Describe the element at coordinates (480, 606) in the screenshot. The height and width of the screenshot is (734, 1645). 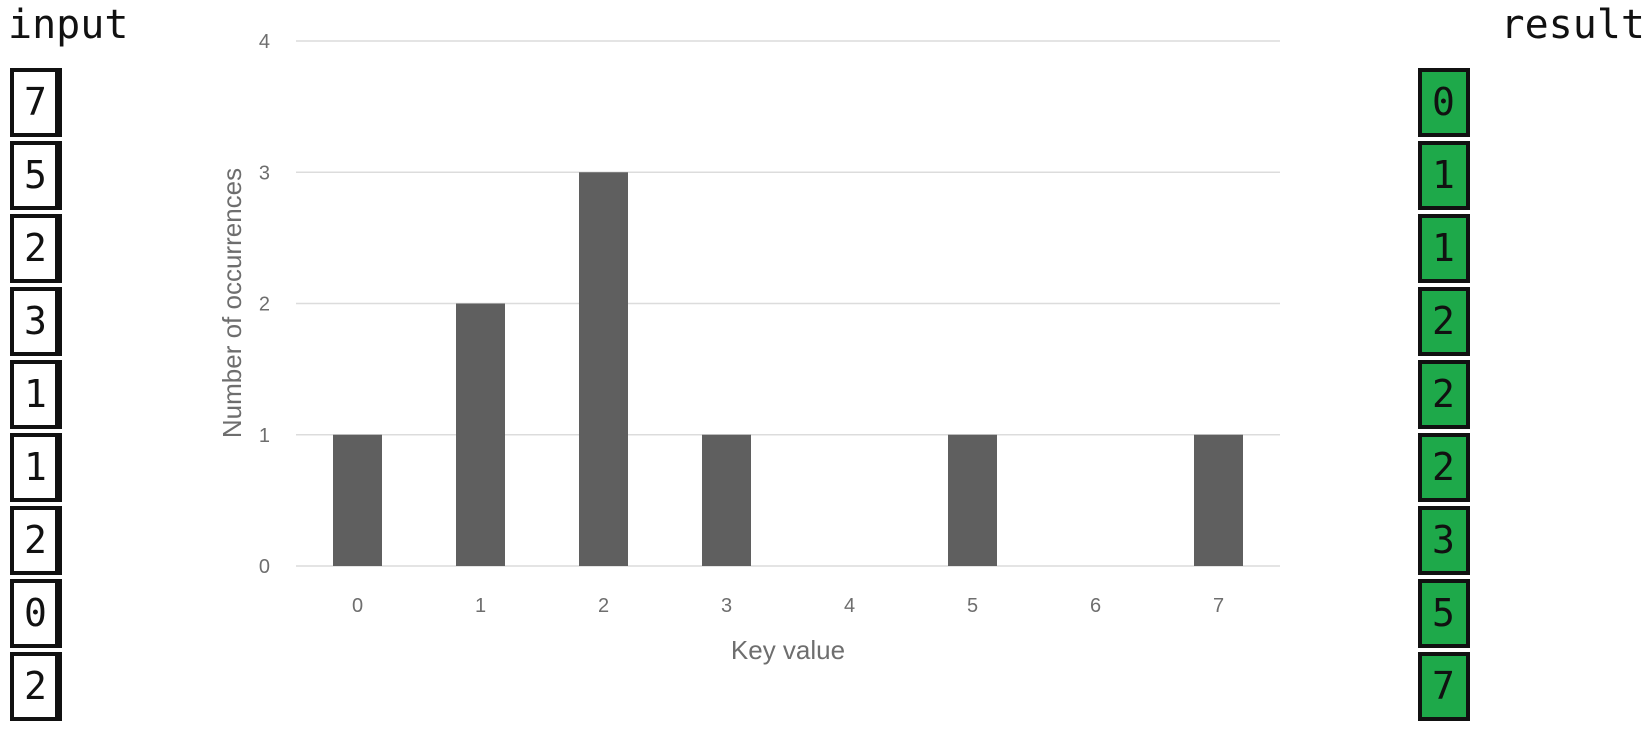
I see `x-tick-label: 1` at that location.